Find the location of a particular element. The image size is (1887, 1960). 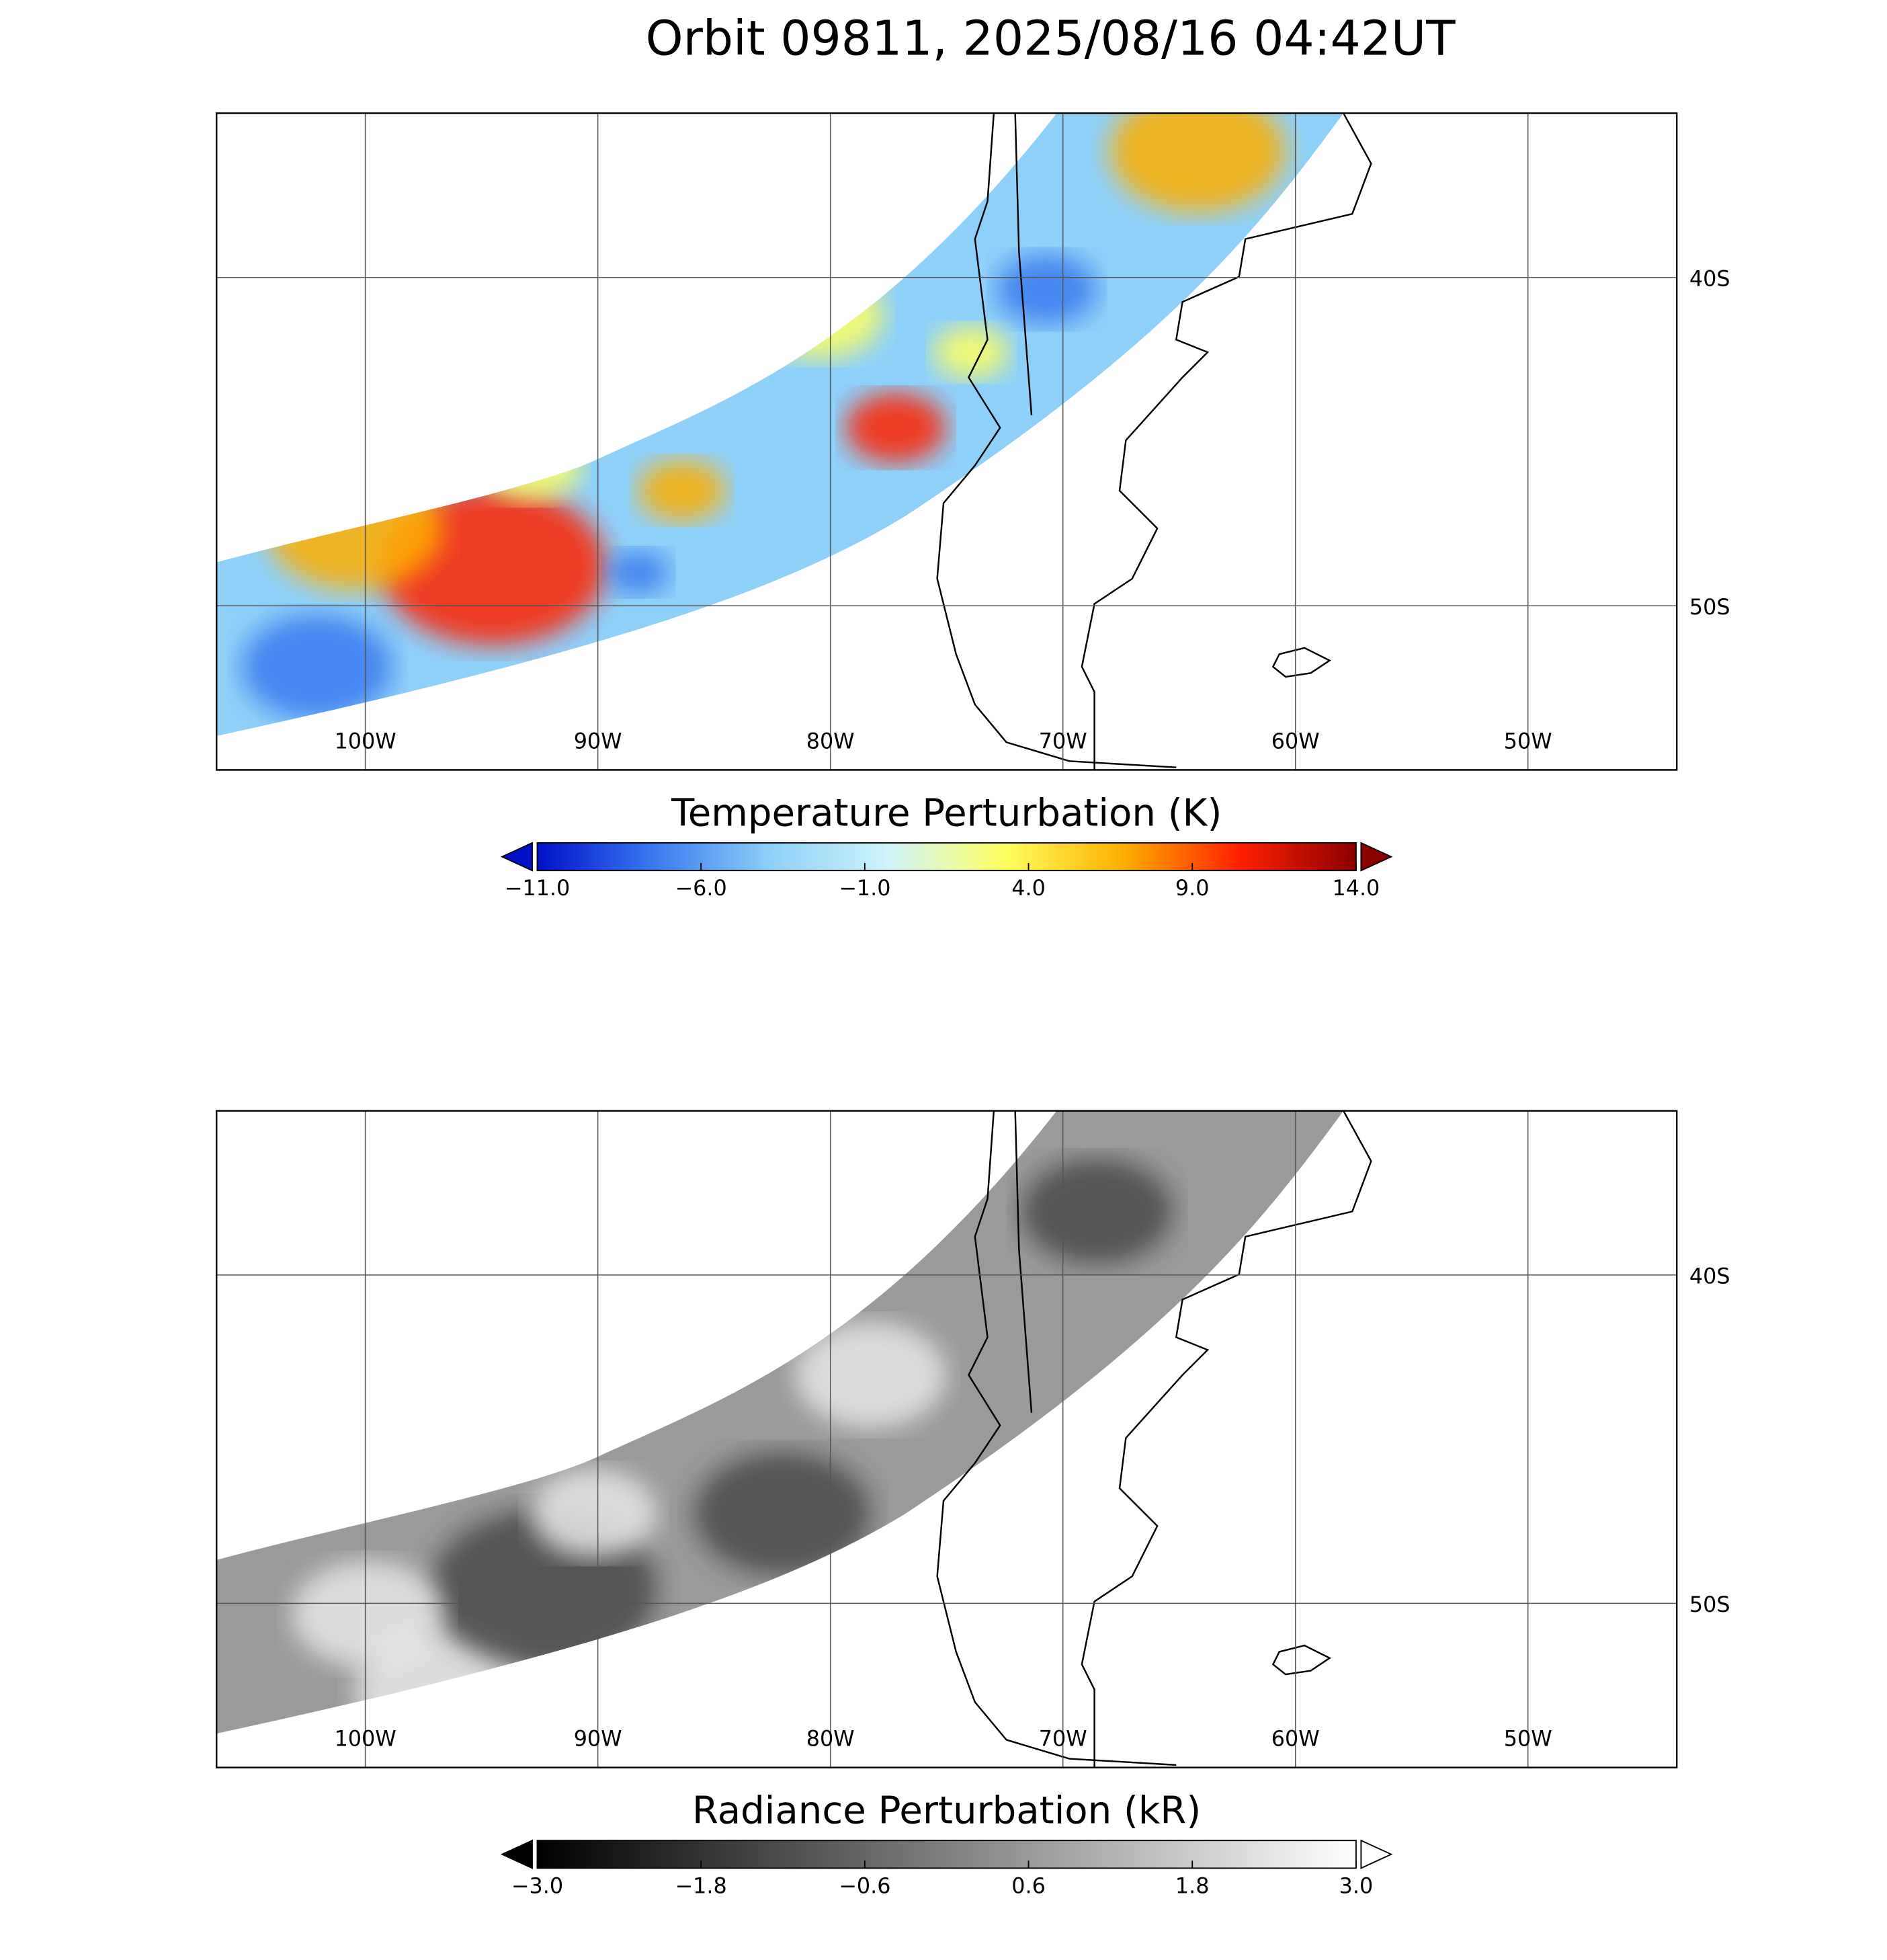

colorbar-tick-label: 0.6 is located at coordinates (1028, 1885).